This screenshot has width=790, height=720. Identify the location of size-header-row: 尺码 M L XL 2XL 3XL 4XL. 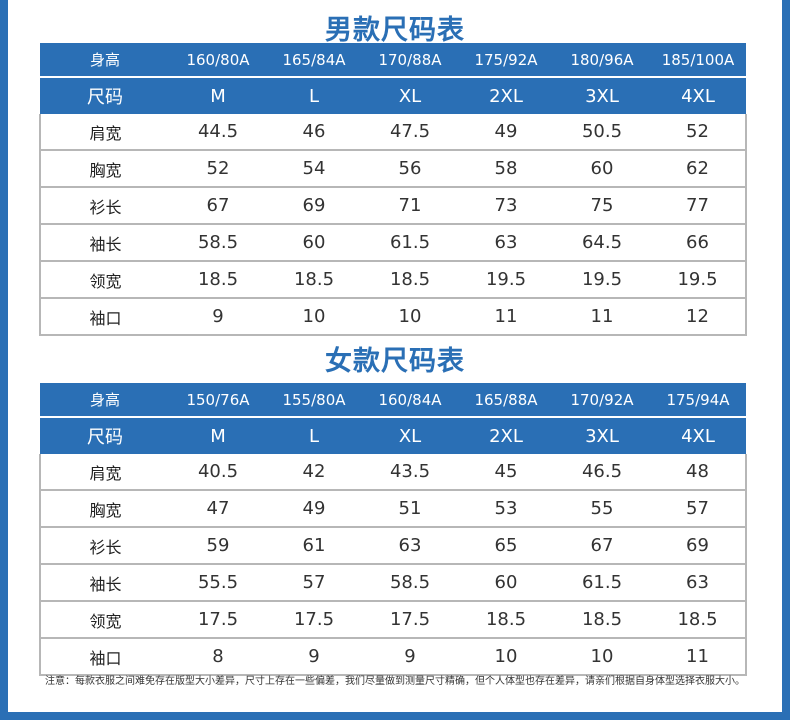
(393, 95).